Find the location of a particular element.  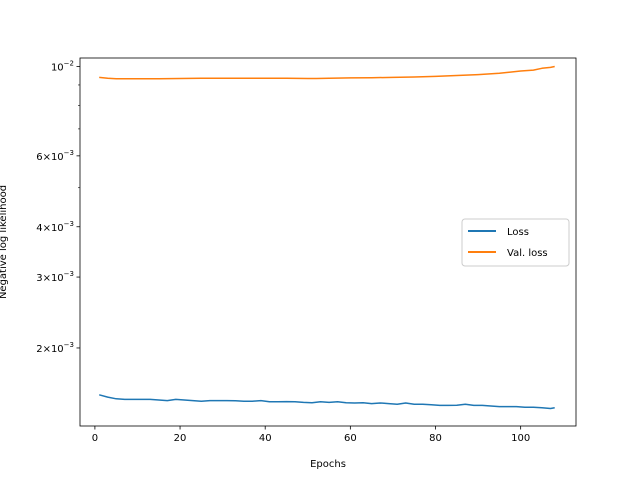

x-axis-label: Epochs is located at coordinates (328, 464).